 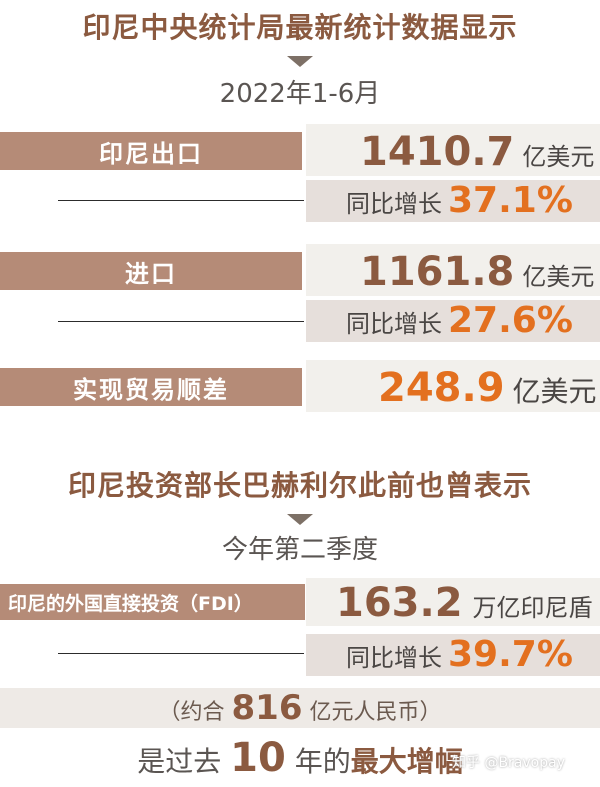 What do you see at coordinates (437, 152) in the screenshot?
I see `export-value: 1410.7` at bounding box center [437, 152].